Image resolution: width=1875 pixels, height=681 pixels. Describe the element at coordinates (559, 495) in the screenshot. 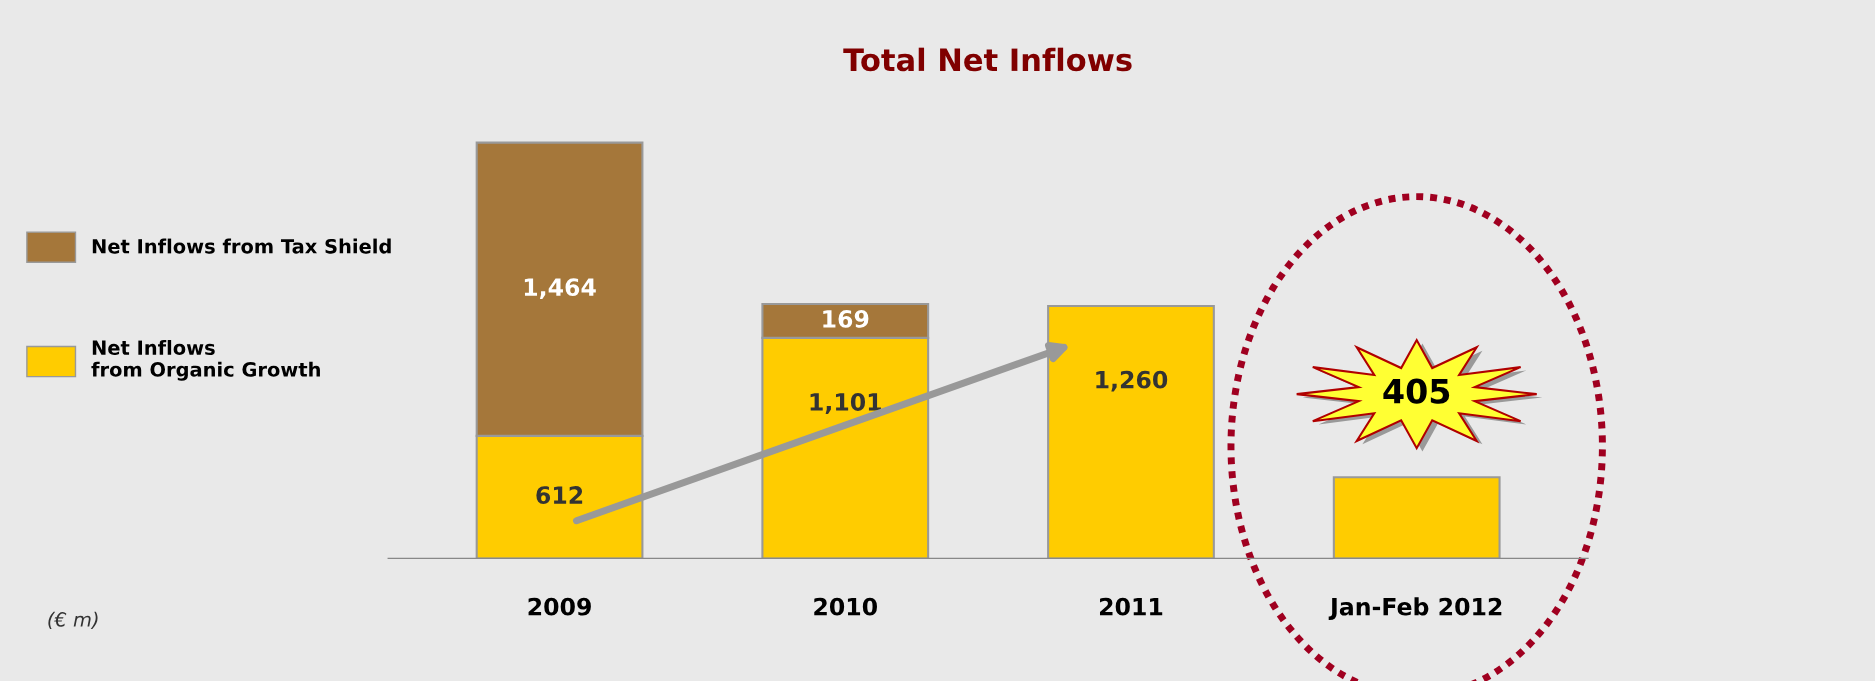

I see `data-label: 612` at that location.